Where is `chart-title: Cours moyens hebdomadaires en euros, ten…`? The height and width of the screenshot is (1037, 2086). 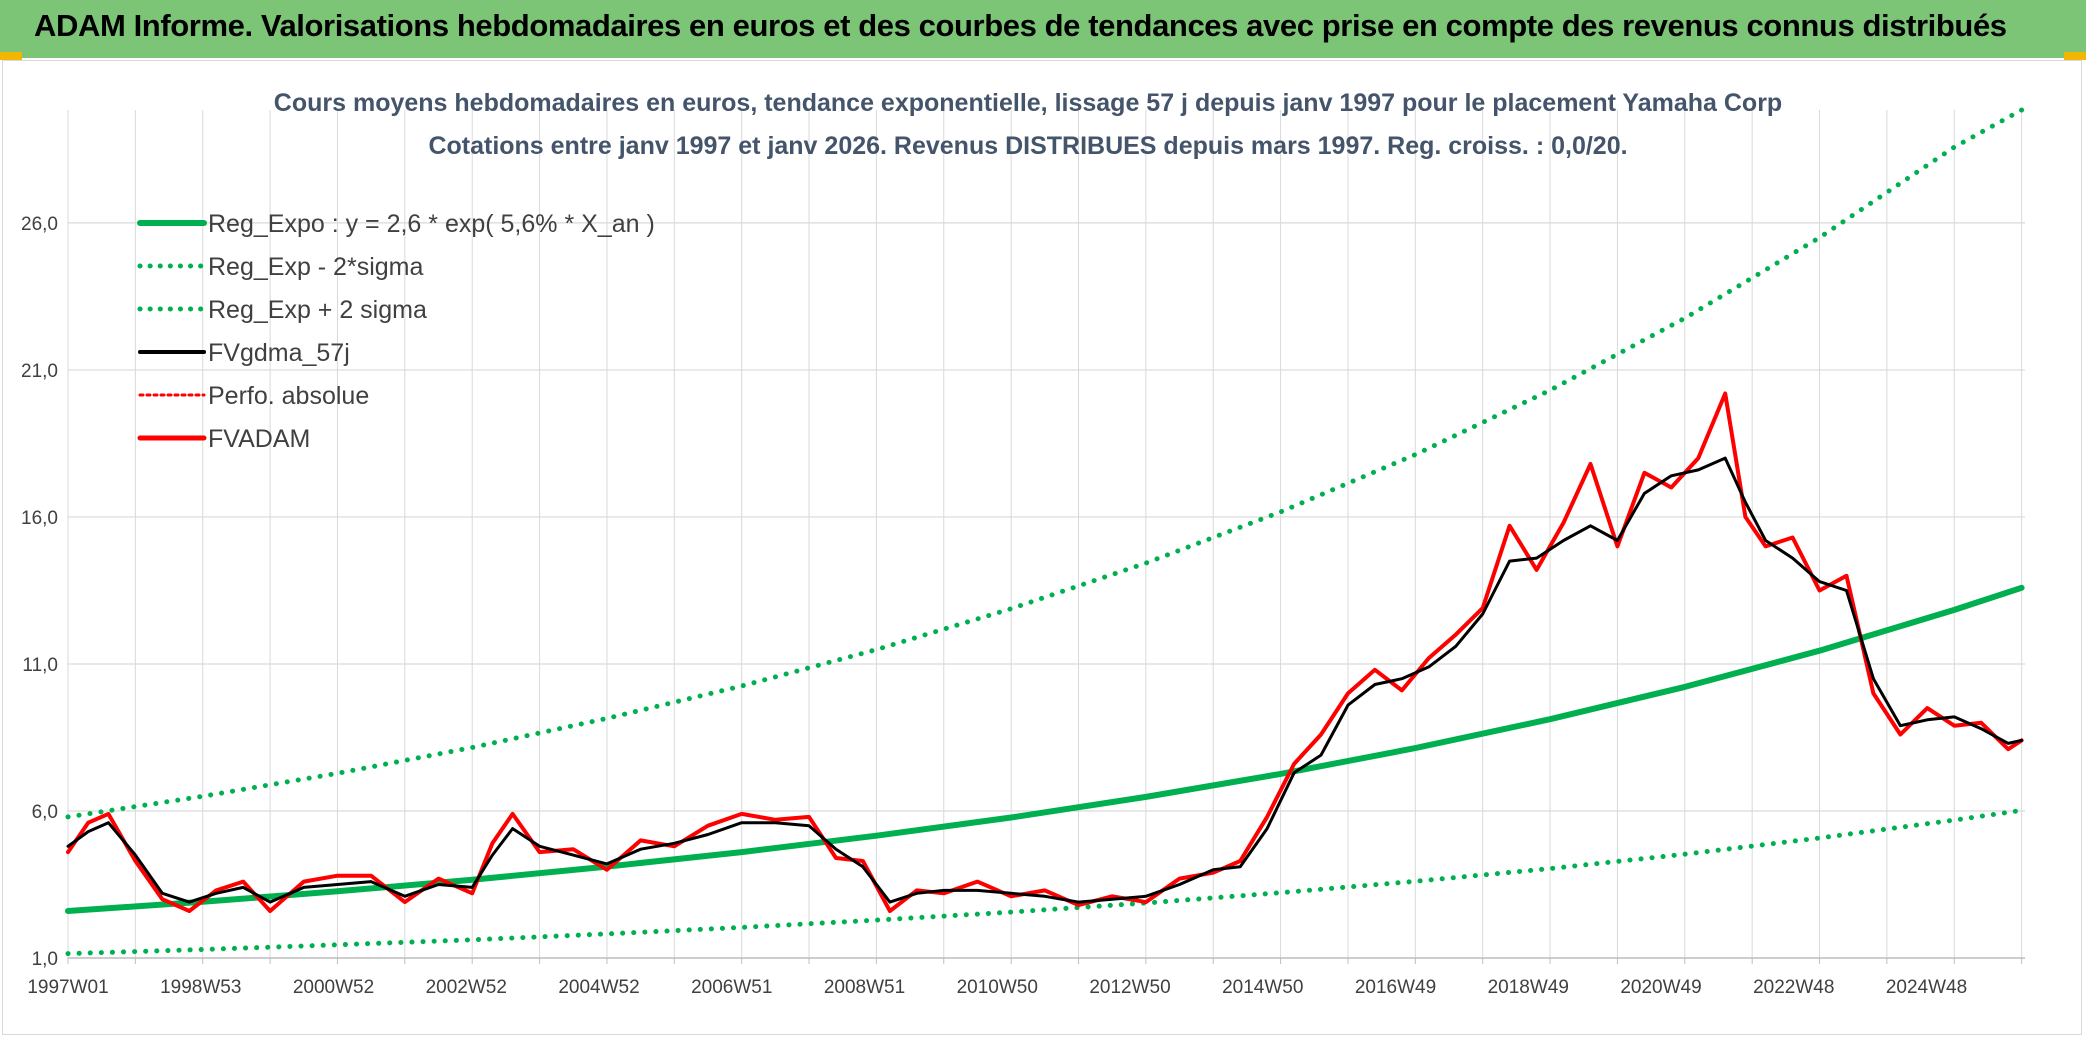
chart-title: Cours moyens hebdomadaires en euros, ten… is located at coordinates (1028, 103).